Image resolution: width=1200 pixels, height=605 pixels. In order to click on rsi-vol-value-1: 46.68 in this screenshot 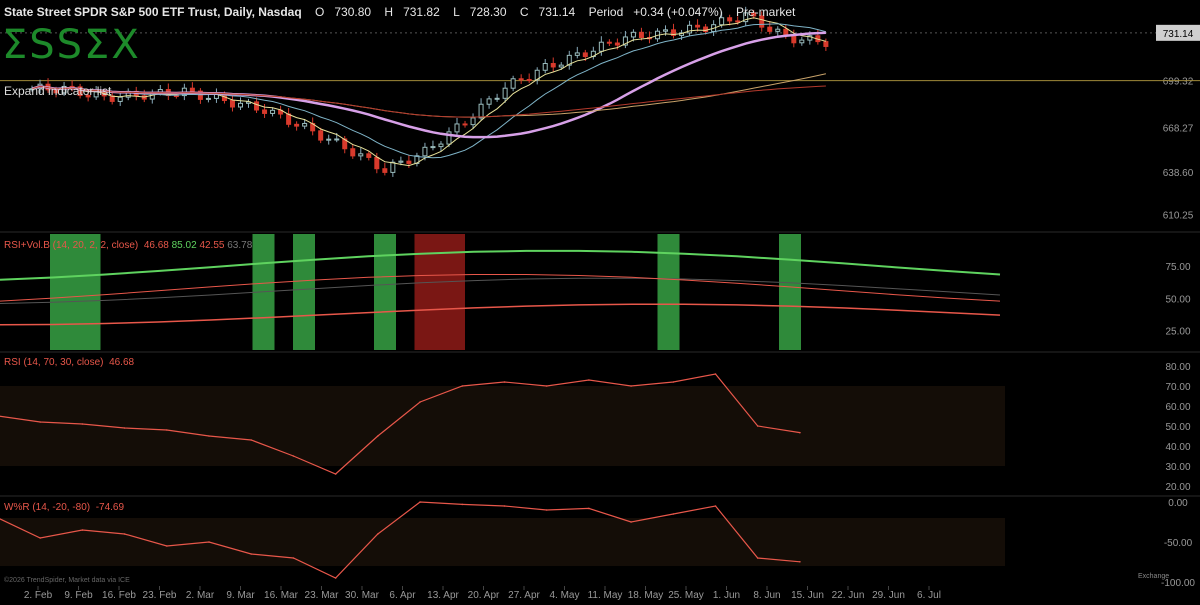, I will do `click(156, 245)`.